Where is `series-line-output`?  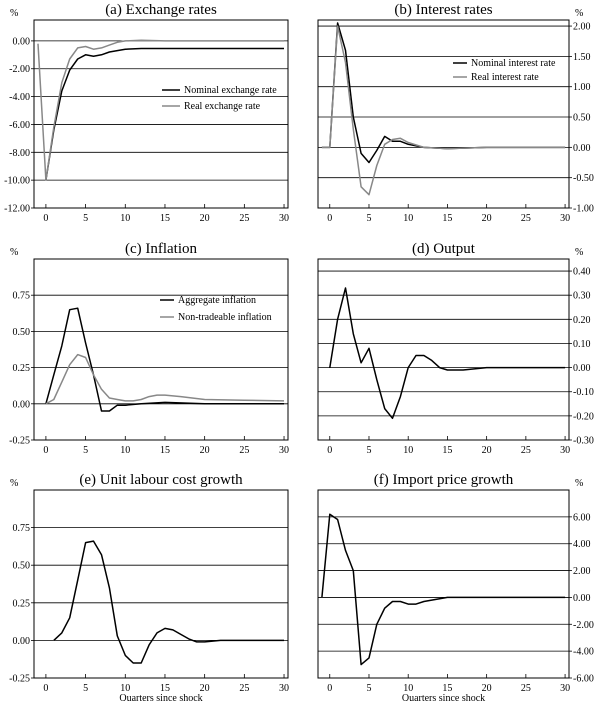 series-line-output is located at coordinates (447, 353).